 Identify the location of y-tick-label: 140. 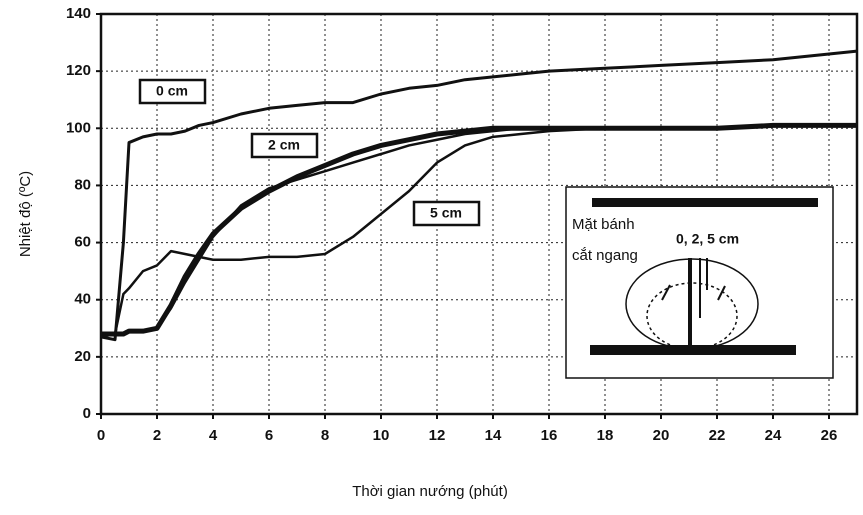
(78, 13).